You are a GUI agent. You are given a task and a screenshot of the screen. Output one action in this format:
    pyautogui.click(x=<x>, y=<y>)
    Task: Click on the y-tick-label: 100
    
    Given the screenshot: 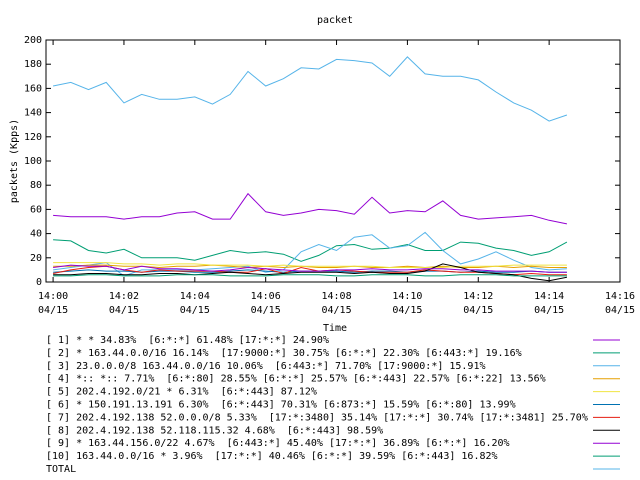 What is the action you would take?
    pyautogui.click(x=33, y=161)
    